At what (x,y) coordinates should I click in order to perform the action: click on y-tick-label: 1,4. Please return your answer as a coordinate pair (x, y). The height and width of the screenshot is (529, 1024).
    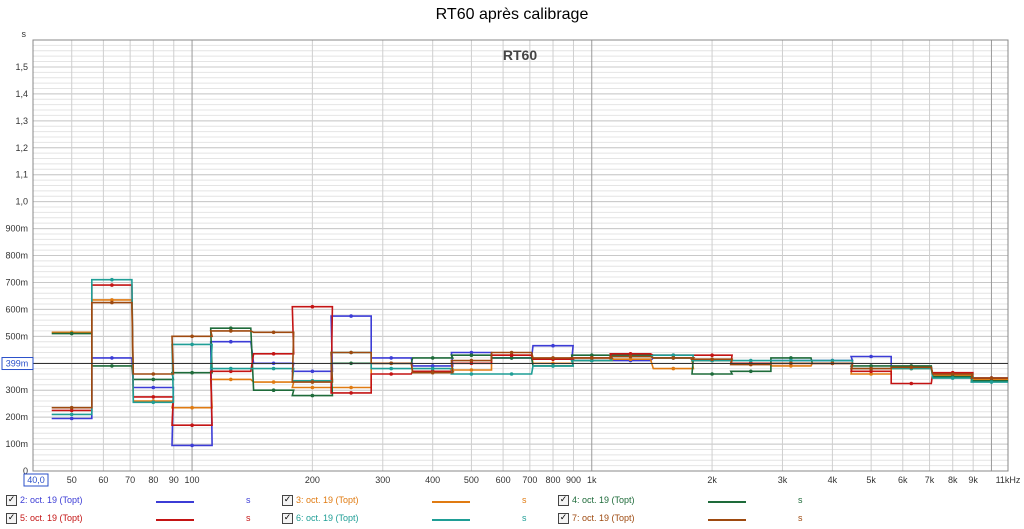
    Looking at the image, I should click on (21, 94).